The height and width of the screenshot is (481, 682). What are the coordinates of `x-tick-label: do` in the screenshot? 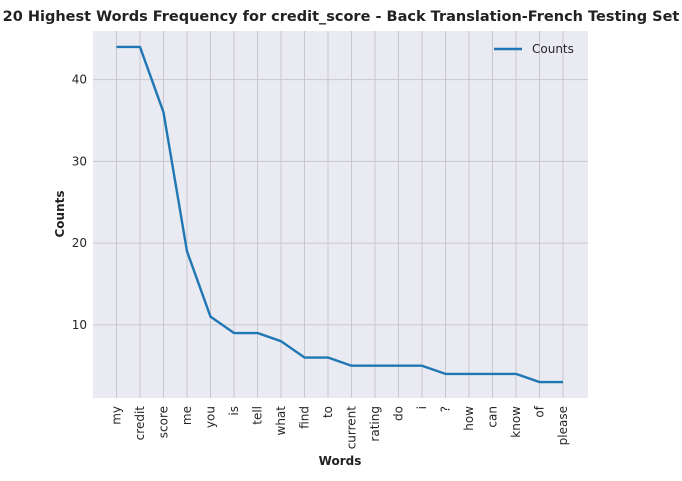 It's located at (399, 413).